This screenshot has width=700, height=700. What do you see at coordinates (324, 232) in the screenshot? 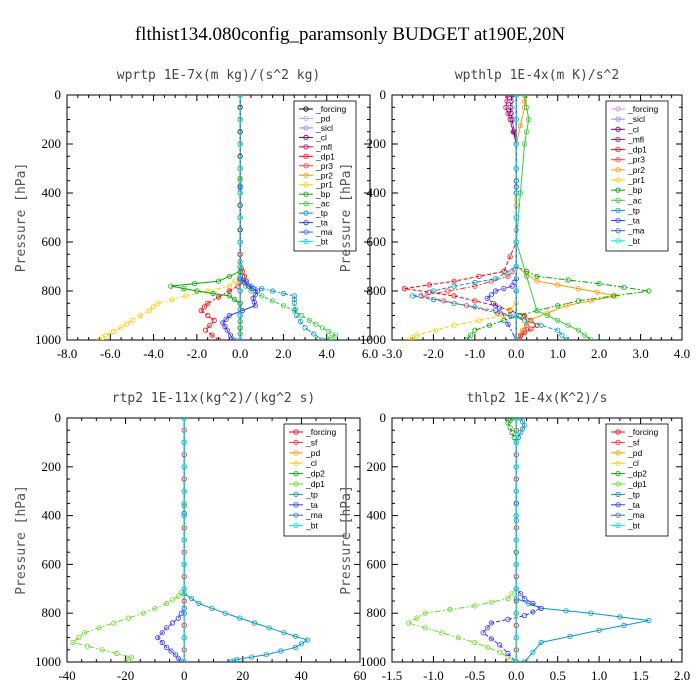
I see `legend-label: _ma` at bounding box center [324, 232].